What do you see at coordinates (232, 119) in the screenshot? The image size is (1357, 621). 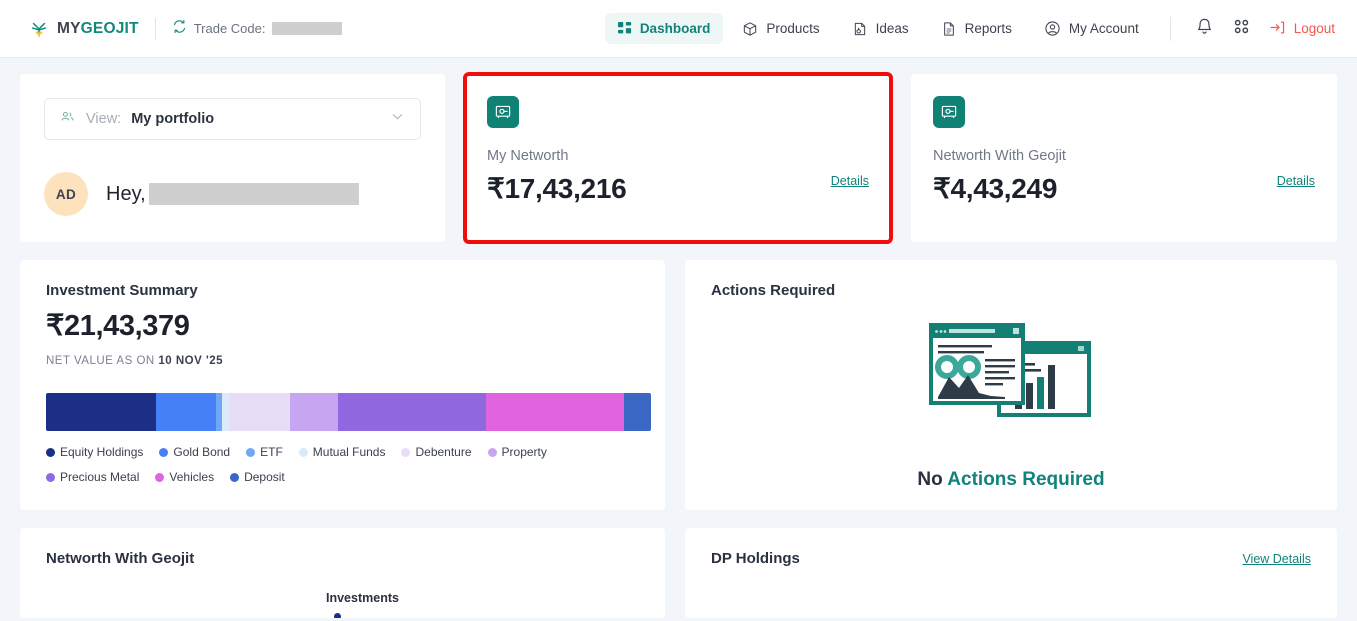 I see `portfolio-view-select: View: My portfolio` at bounding box center [232, 119].